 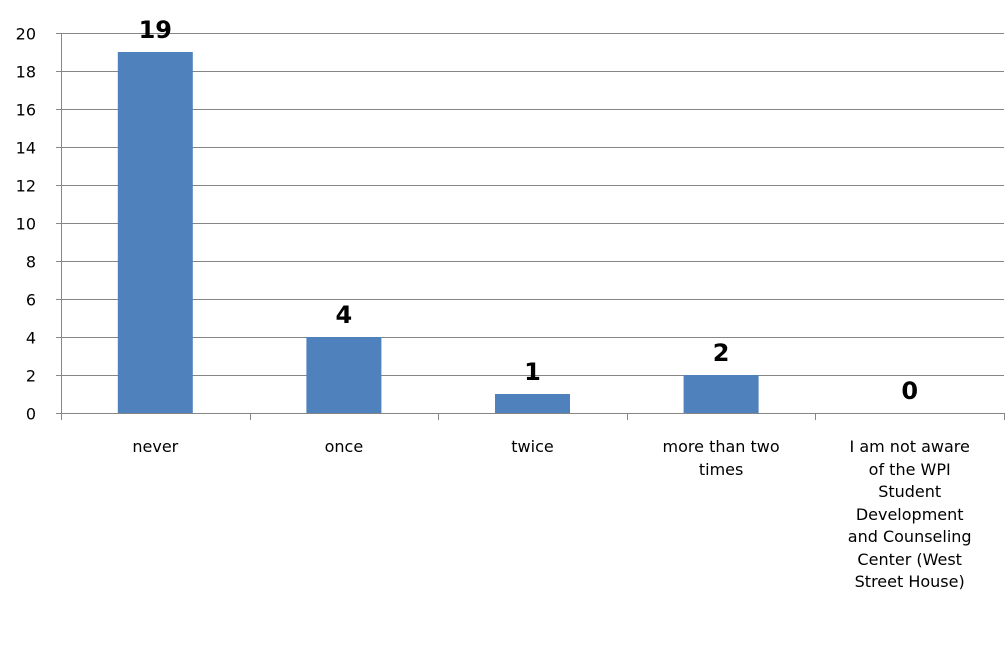 I want to click on category-label-line: Student, so click(x=910, y=491).